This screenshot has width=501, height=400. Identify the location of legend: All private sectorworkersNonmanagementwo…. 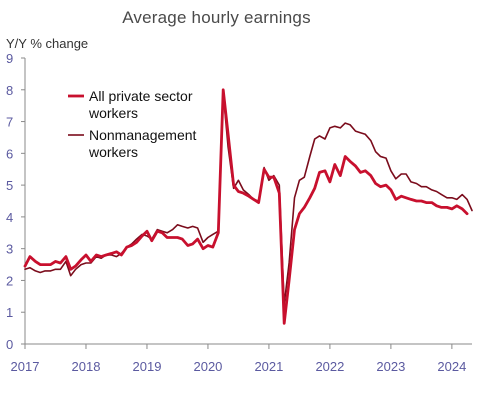
(132, 124).